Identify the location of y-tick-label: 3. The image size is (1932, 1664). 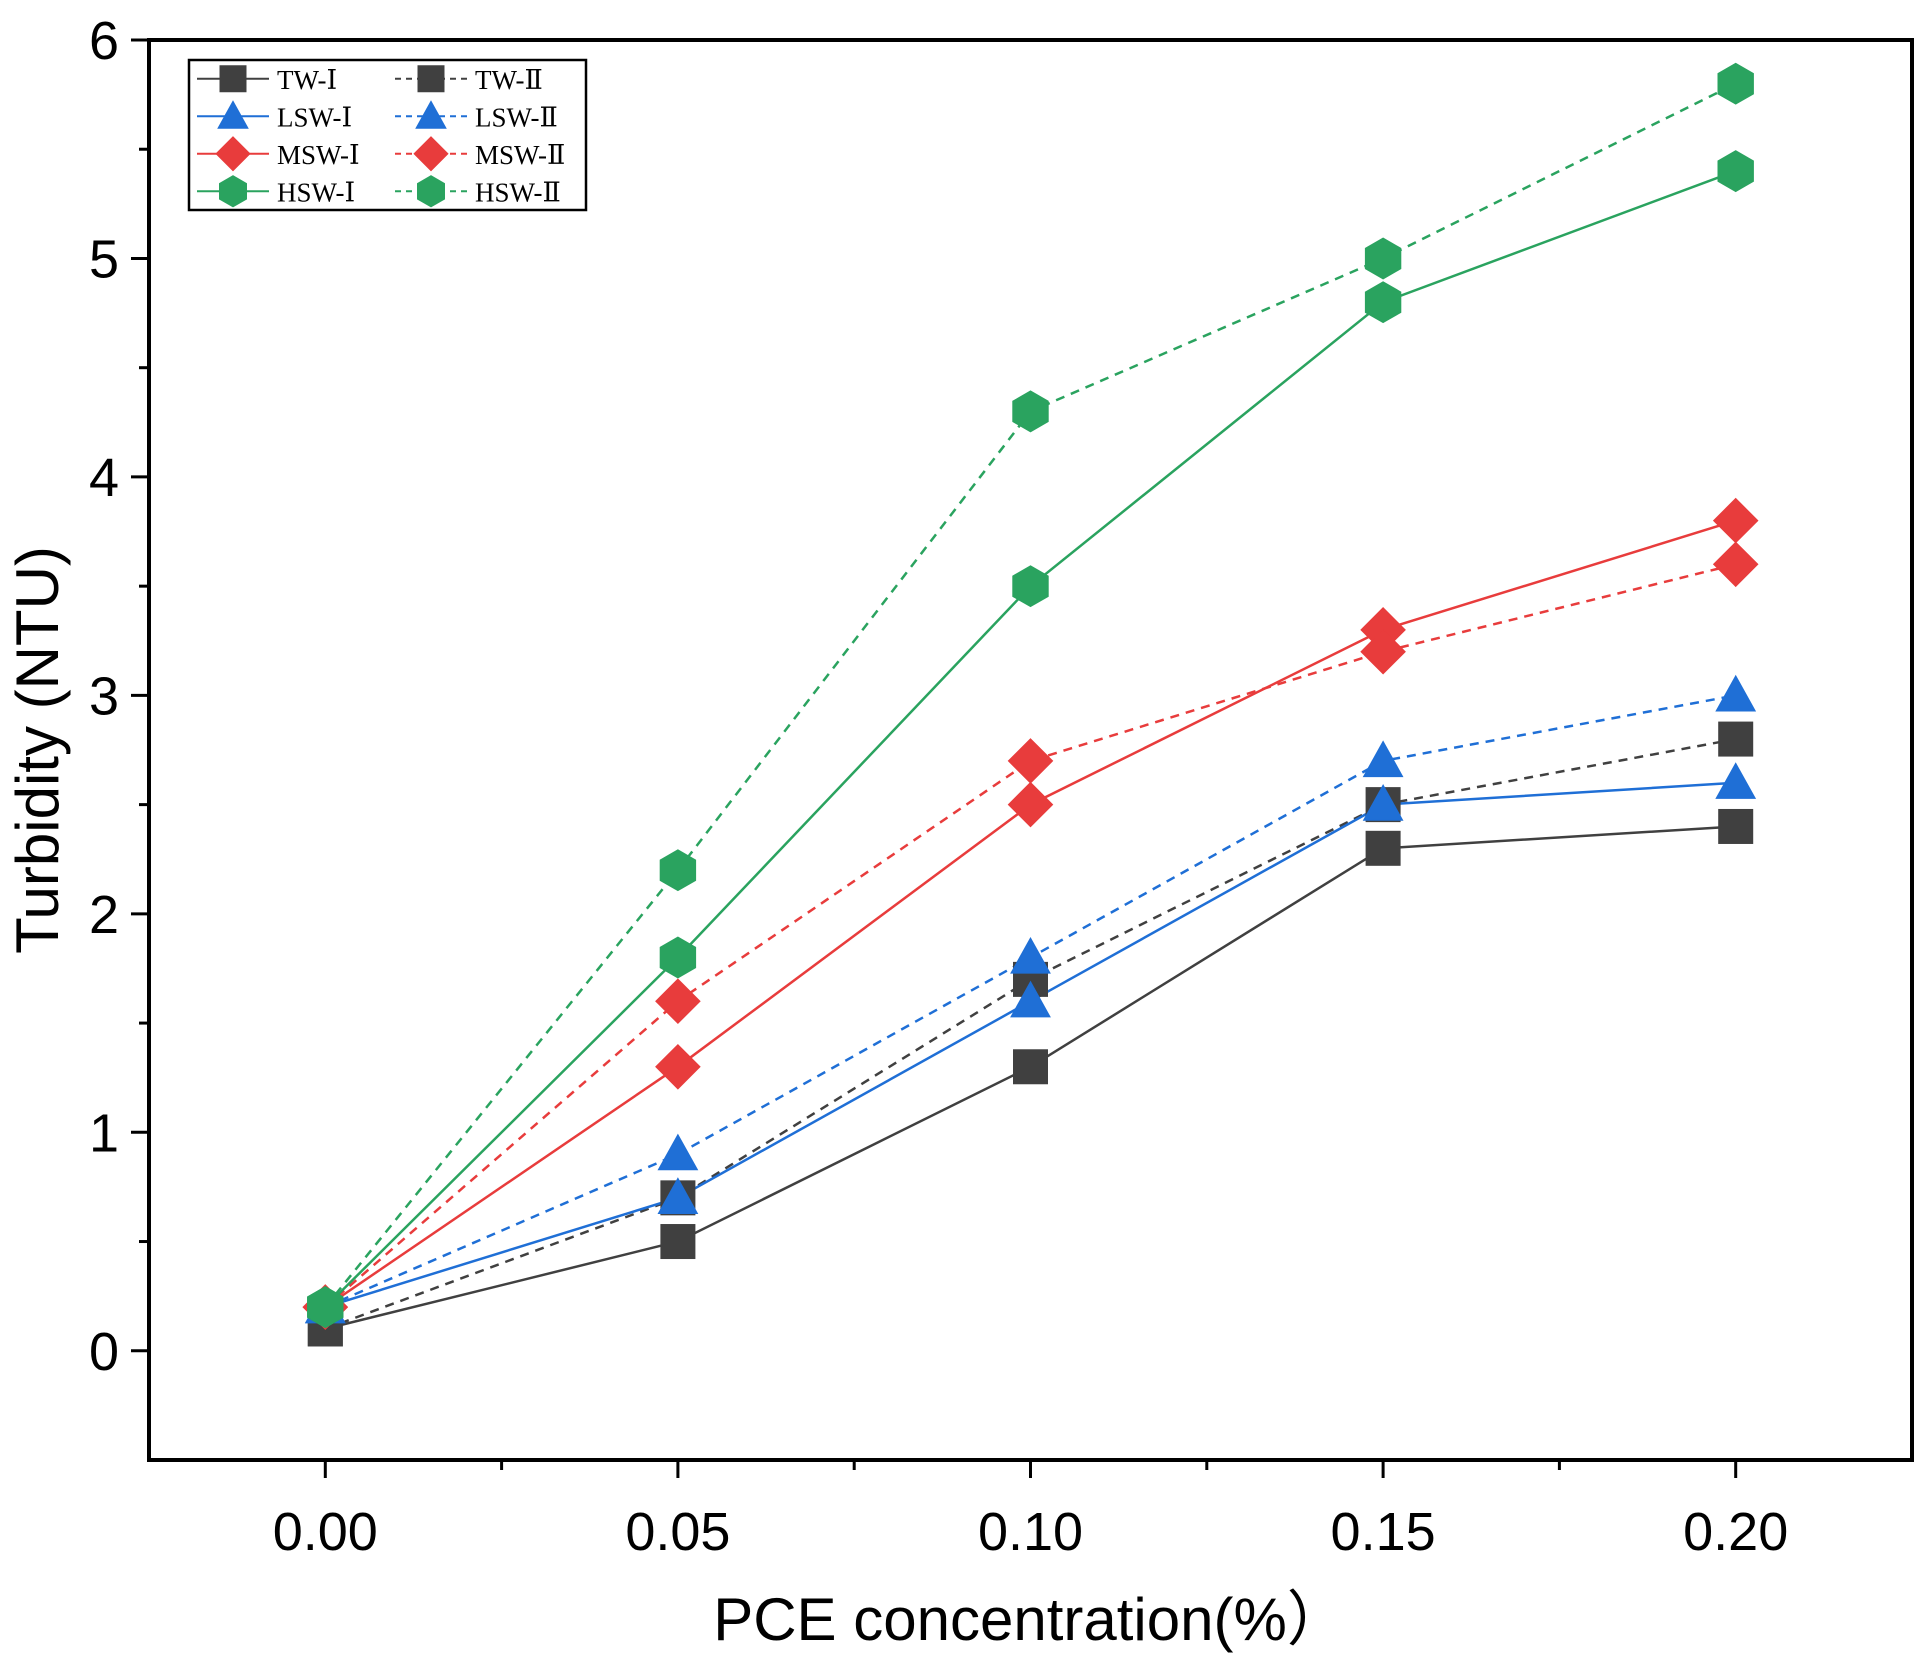
(104, 696).